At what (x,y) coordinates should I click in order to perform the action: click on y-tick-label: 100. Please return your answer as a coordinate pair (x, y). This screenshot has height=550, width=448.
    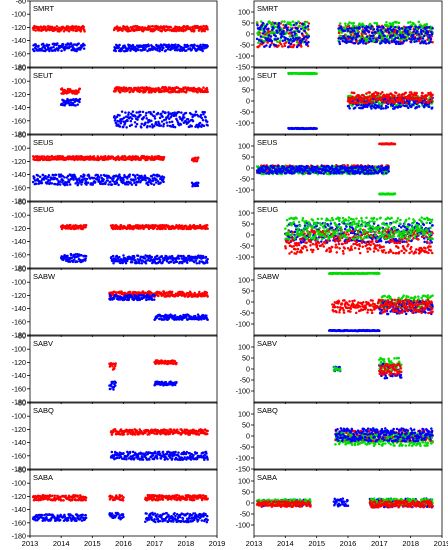
    Looking at the image, I should click on (244, 12).